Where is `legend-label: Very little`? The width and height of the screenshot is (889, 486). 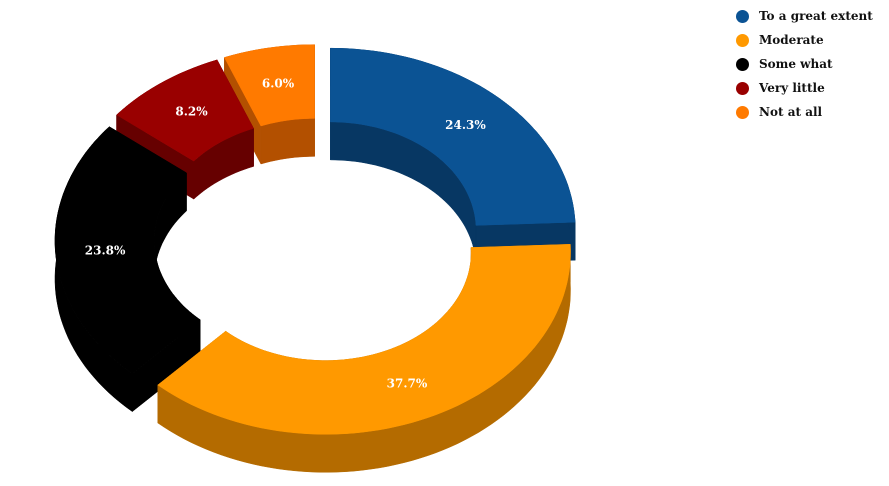 legend-label: Very little is located at coordinates (792, 88).